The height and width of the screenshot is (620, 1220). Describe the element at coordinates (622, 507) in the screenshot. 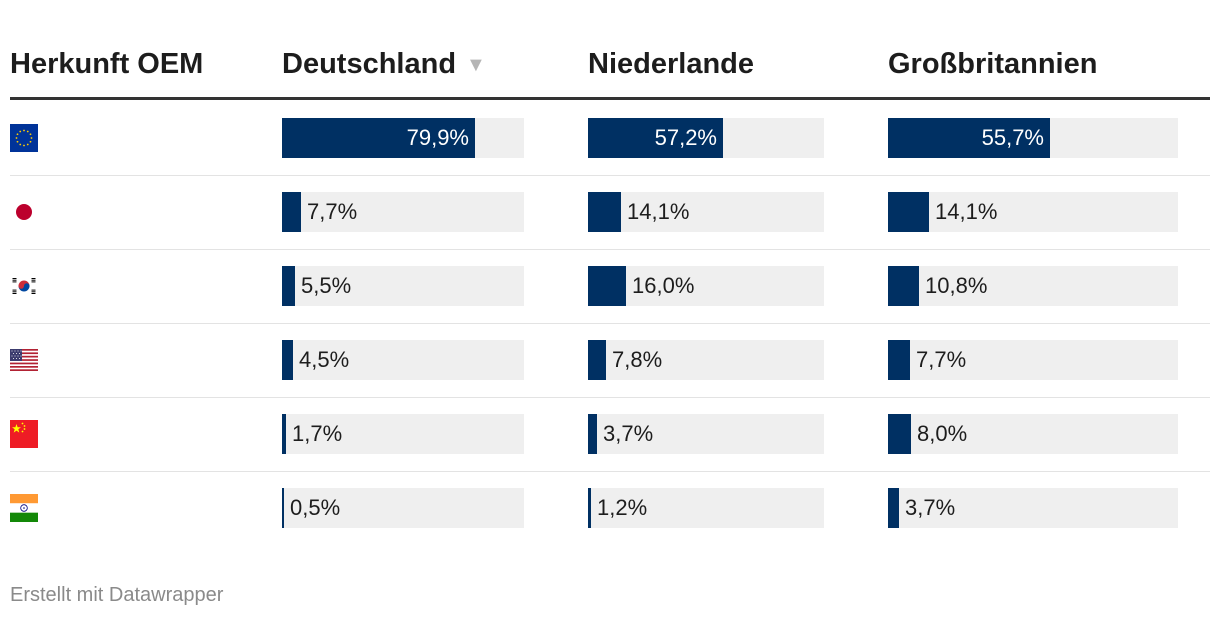

I see `bar-value-label: 1,2%` at that location.